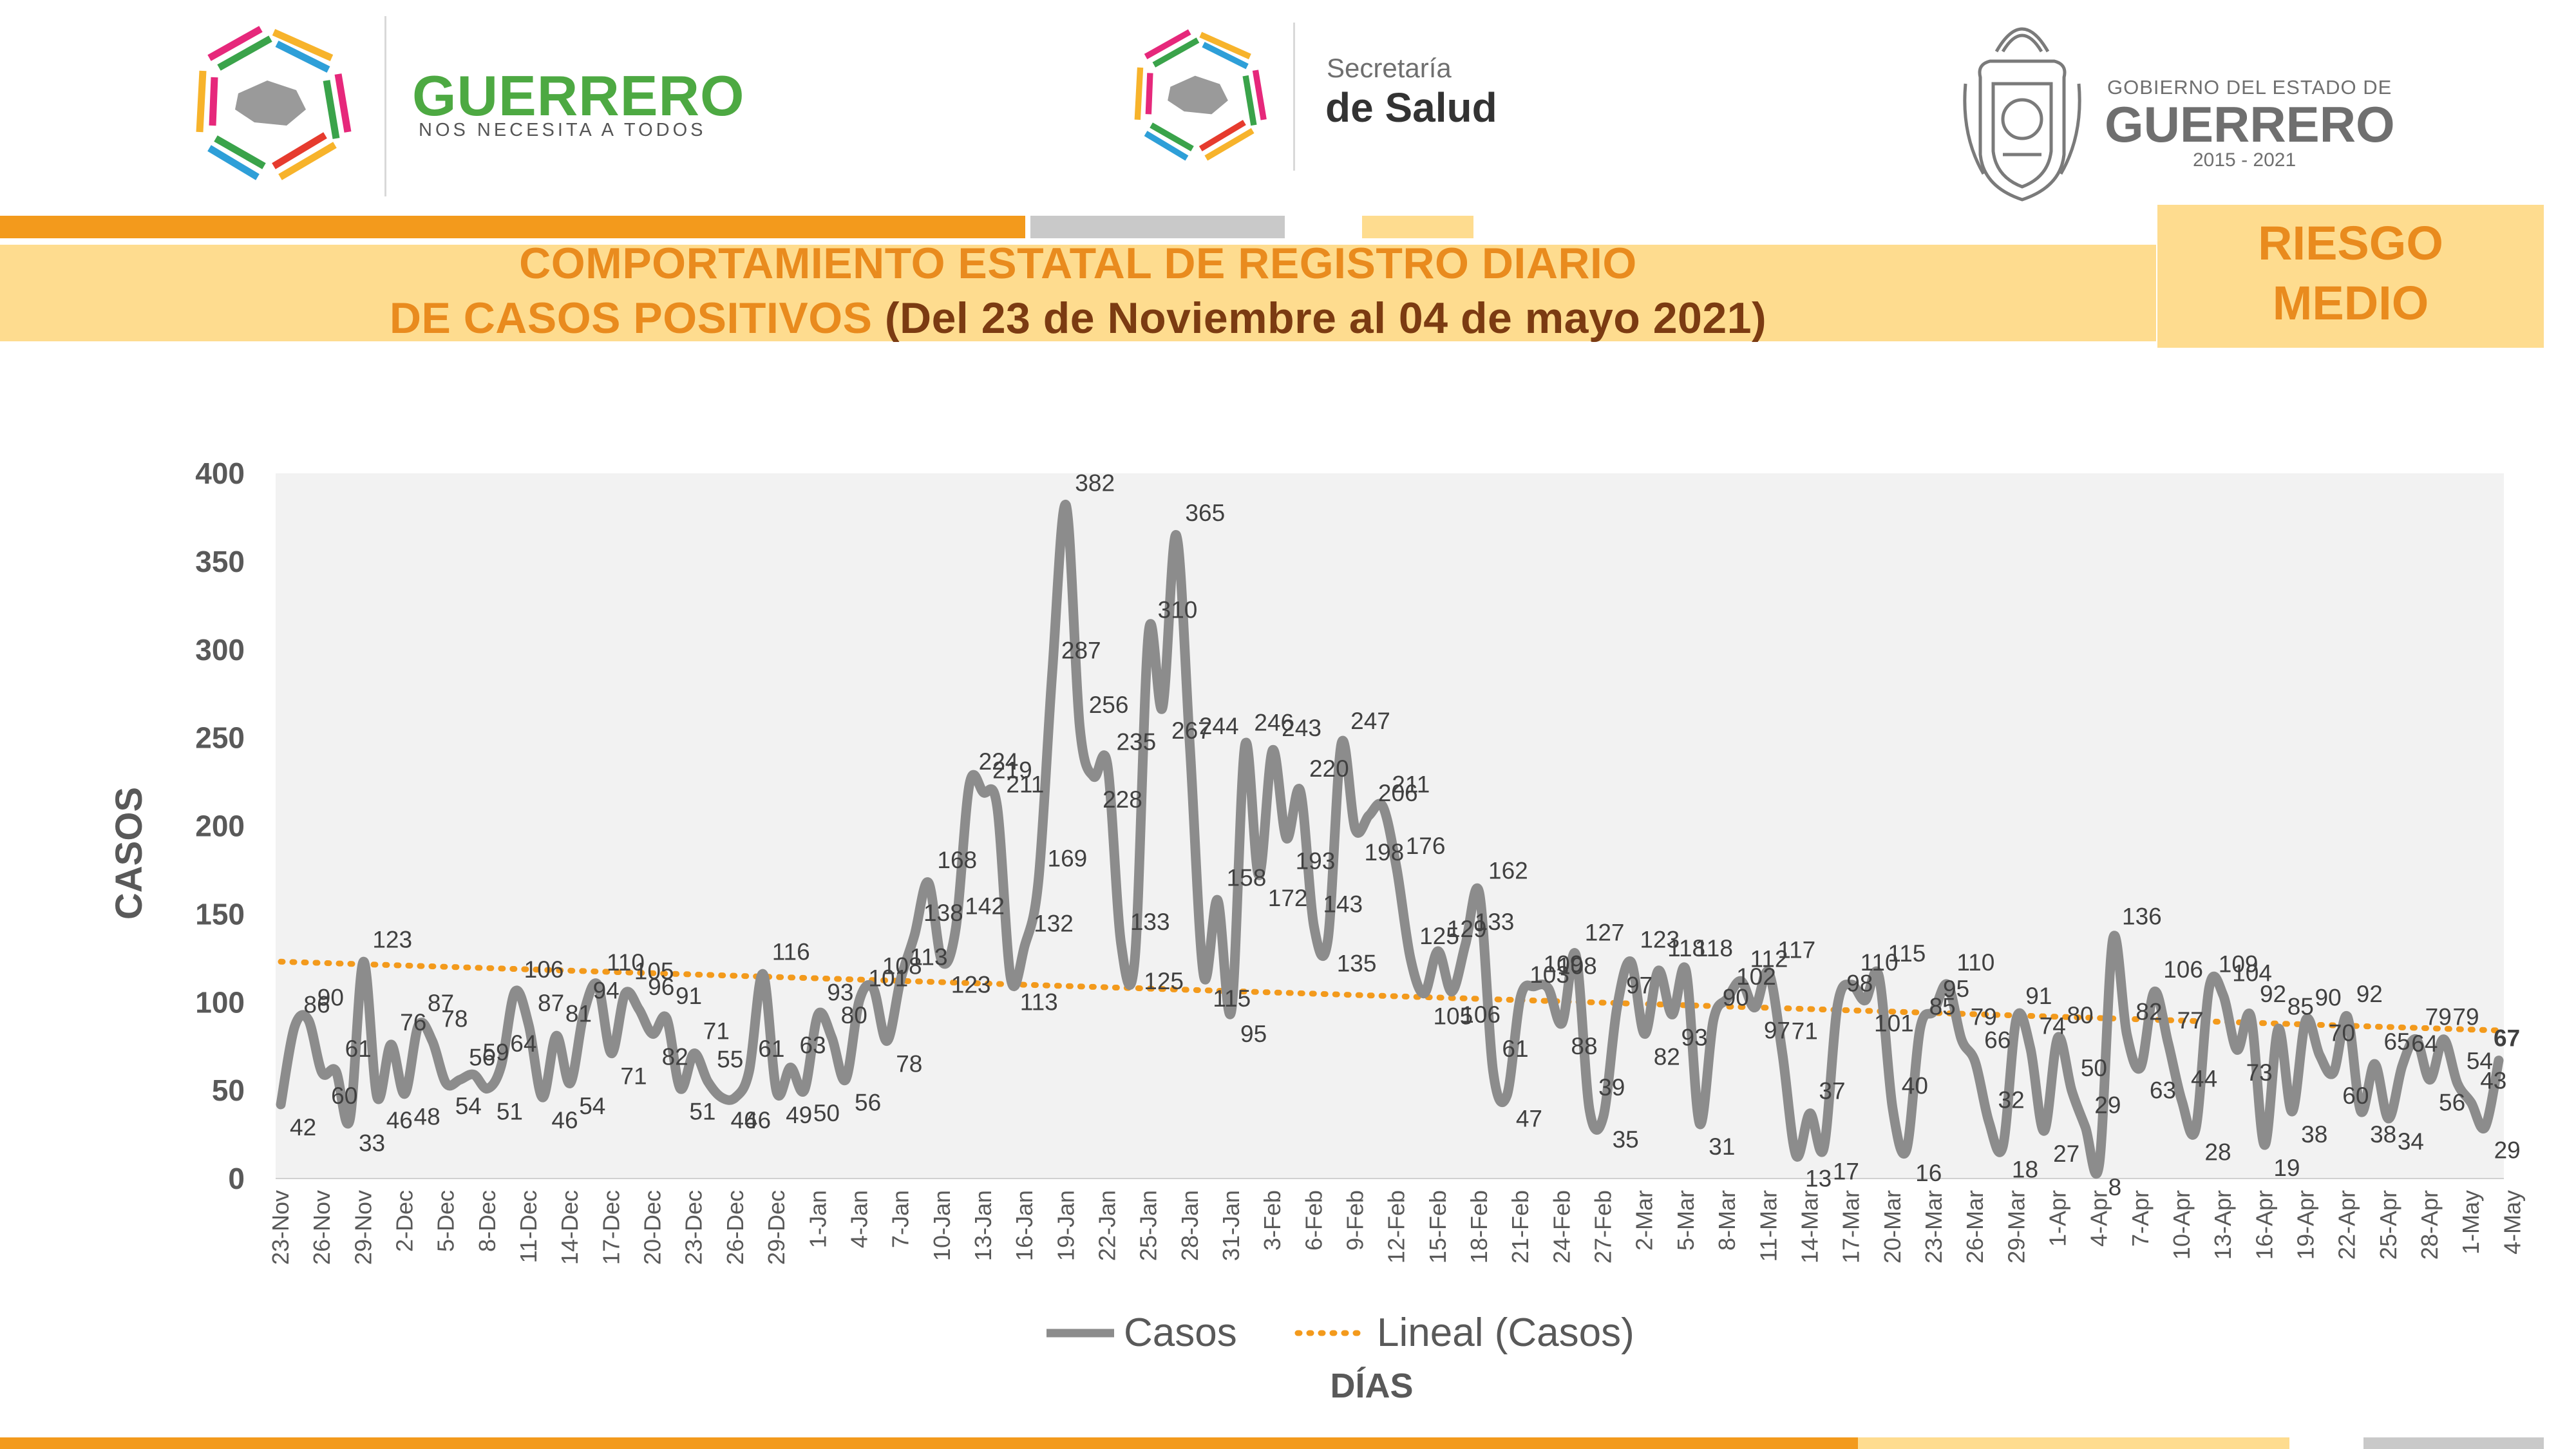 Image resolution: width=2576 pixels, height=1449 pixels. I want to click on data-label: 54, so click(2480, 1061).